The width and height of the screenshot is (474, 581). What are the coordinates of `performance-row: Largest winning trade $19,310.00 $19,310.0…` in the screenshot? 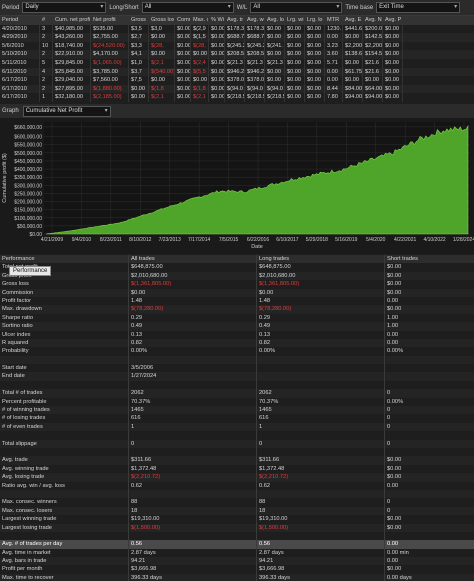 It's located at (237, 519).